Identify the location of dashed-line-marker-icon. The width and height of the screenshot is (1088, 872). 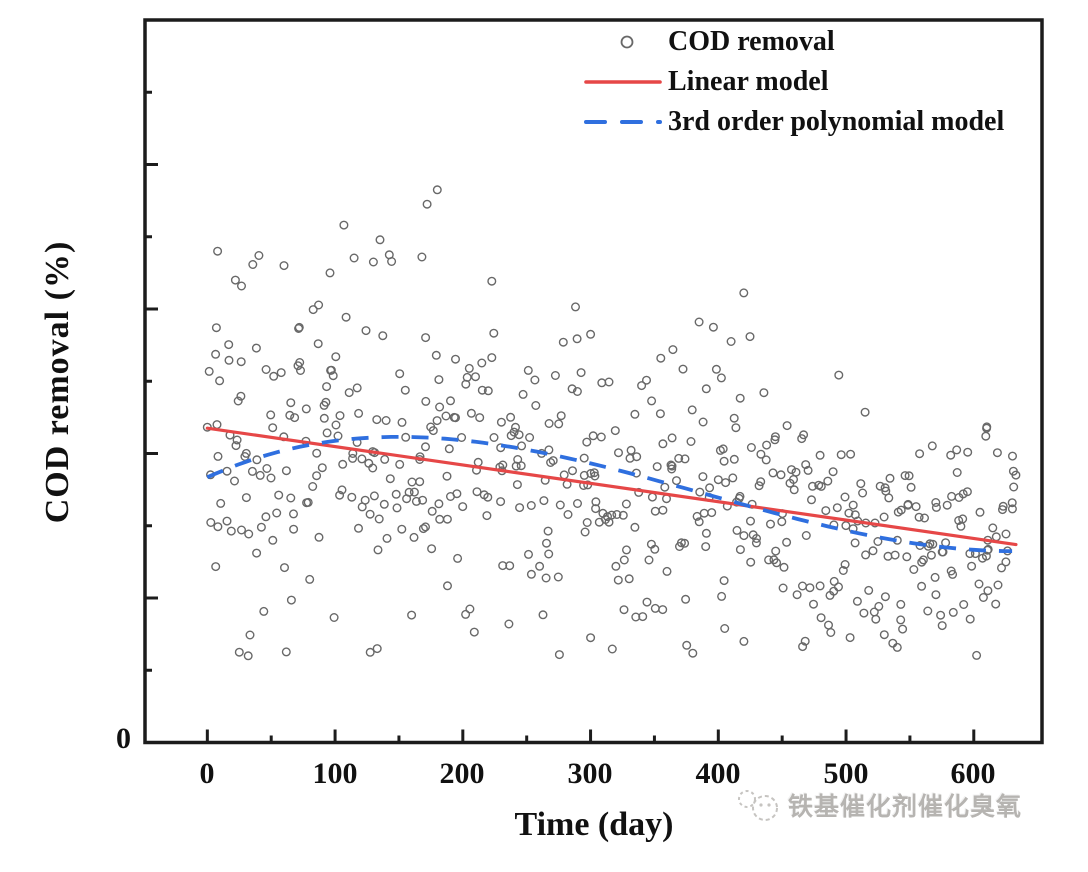
(623, 122).